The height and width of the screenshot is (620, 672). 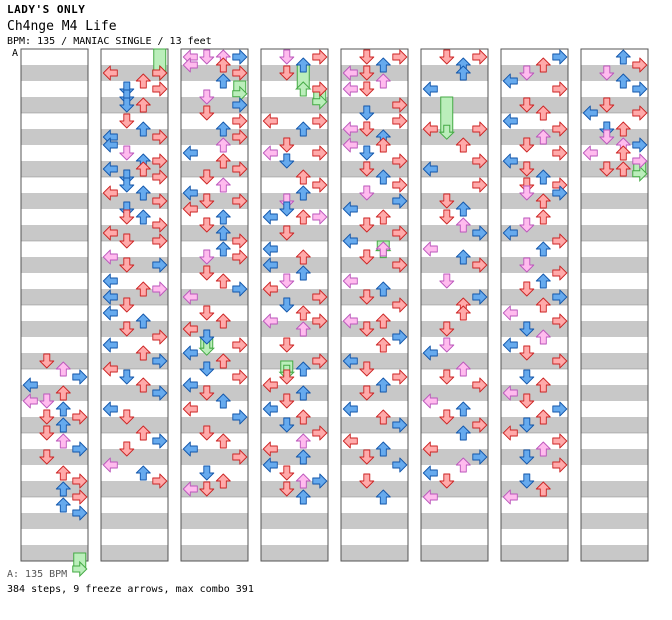 I want to click on column-frame, so click(x=534, y=305).